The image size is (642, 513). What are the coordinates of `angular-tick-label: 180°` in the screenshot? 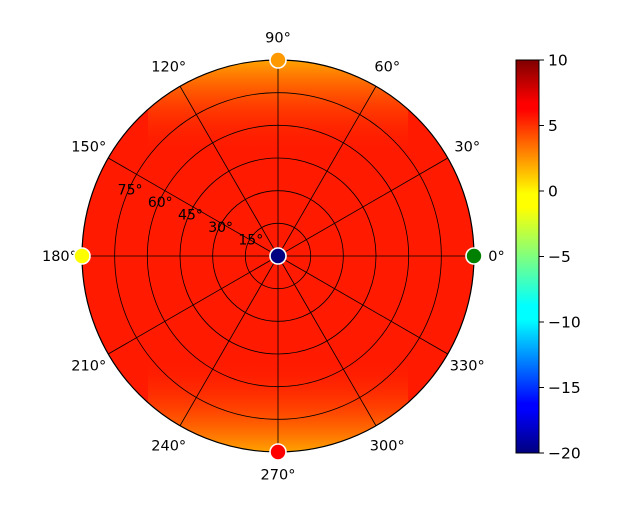 It's located at (59, 257).